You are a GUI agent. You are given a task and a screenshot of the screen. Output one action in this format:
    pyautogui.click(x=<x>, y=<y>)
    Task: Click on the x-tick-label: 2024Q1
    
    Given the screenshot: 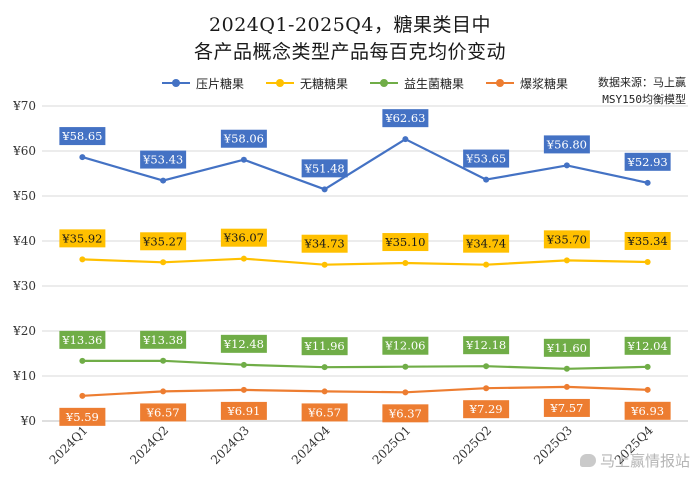 What is the action you would take?
    pyautogui.click(x=69, y=445)
    